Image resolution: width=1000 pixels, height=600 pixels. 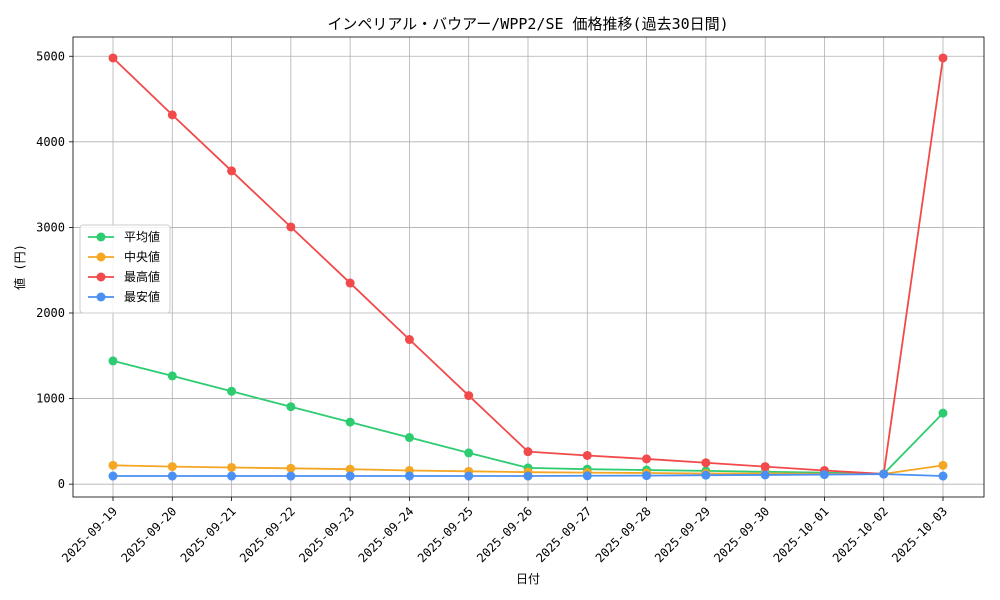 What do you see at coordinates (19, 267) in the screenshot?
I see `y-axis-label: 値 (円)` at bounding box center [19, 267].